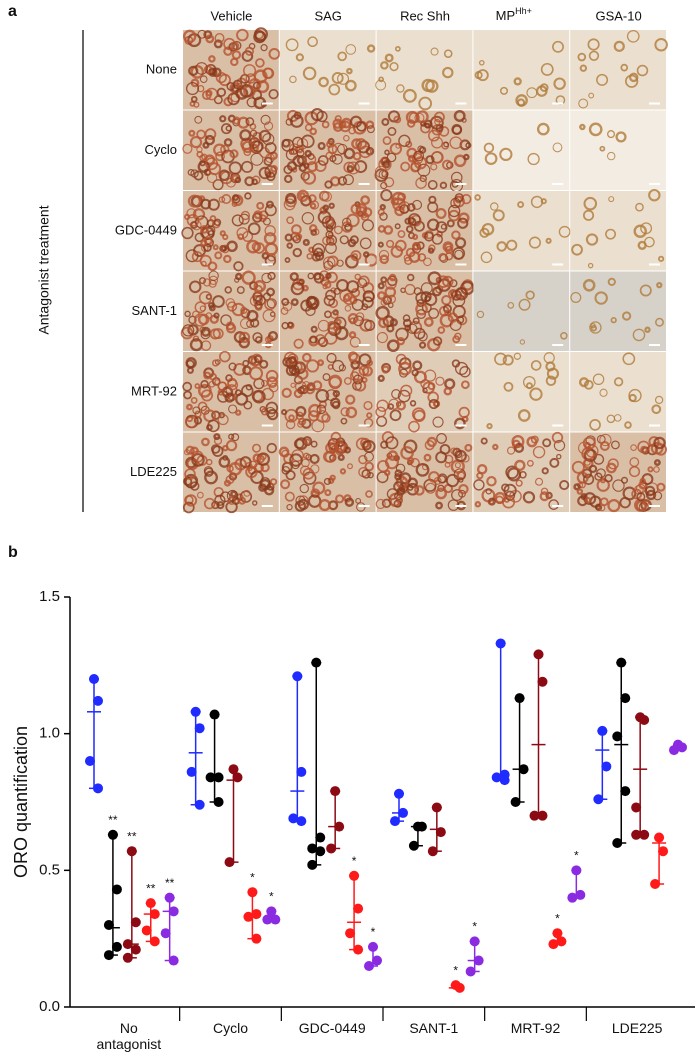  Describe the element at coordinates (49, 1006) in the screenshot. I see `y-tick-label: 0.0` at that location.